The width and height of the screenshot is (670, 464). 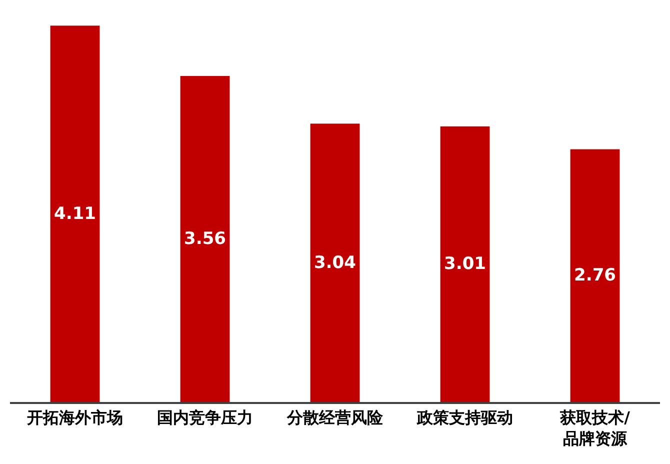 I want to click on x-tick-label: 开拓海外市场, so click(x=74, y=417).